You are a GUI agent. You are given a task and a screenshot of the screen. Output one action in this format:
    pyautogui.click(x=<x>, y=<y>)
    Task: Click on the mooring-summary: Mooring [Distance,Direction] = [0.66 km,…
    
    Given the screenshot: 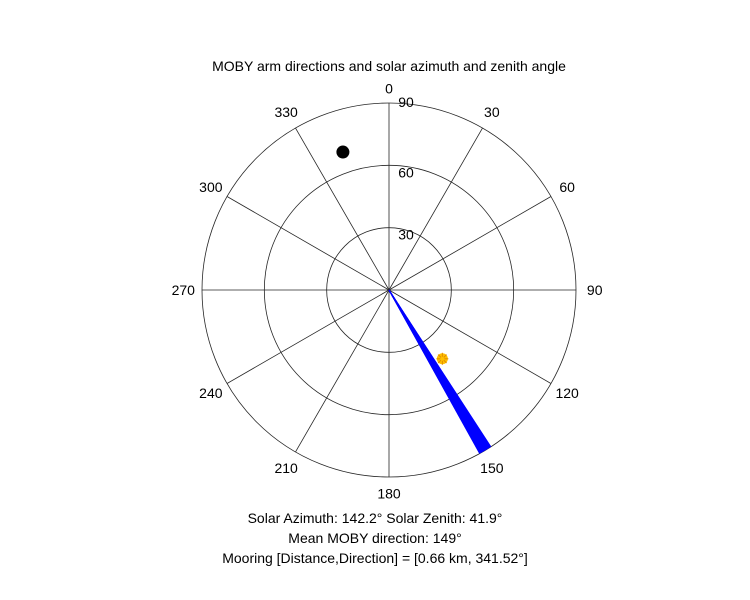 What is the action you would take?
    pyautogui.click(x=375, y=558)
    